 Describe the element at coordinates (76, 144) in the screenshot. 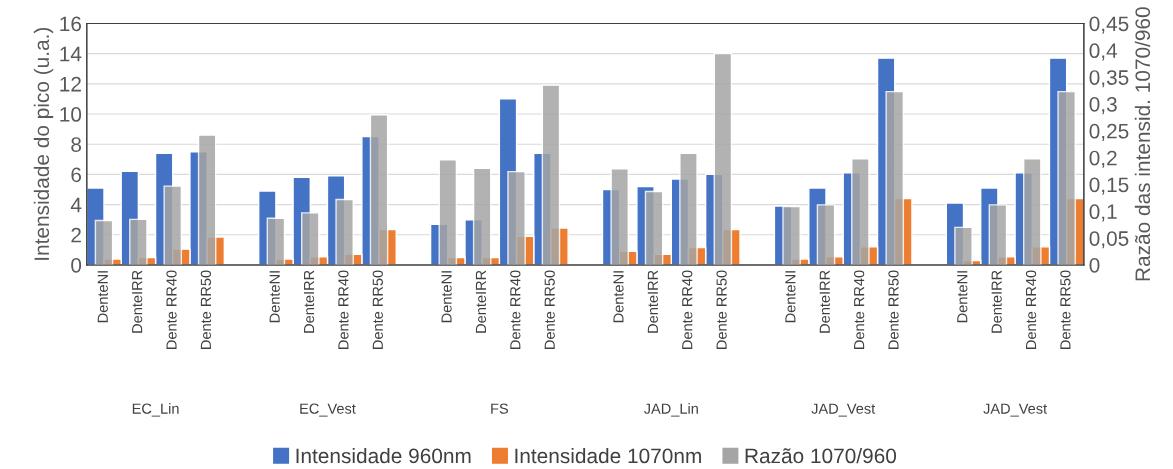

I see `y-tick-label: 8` at that location.